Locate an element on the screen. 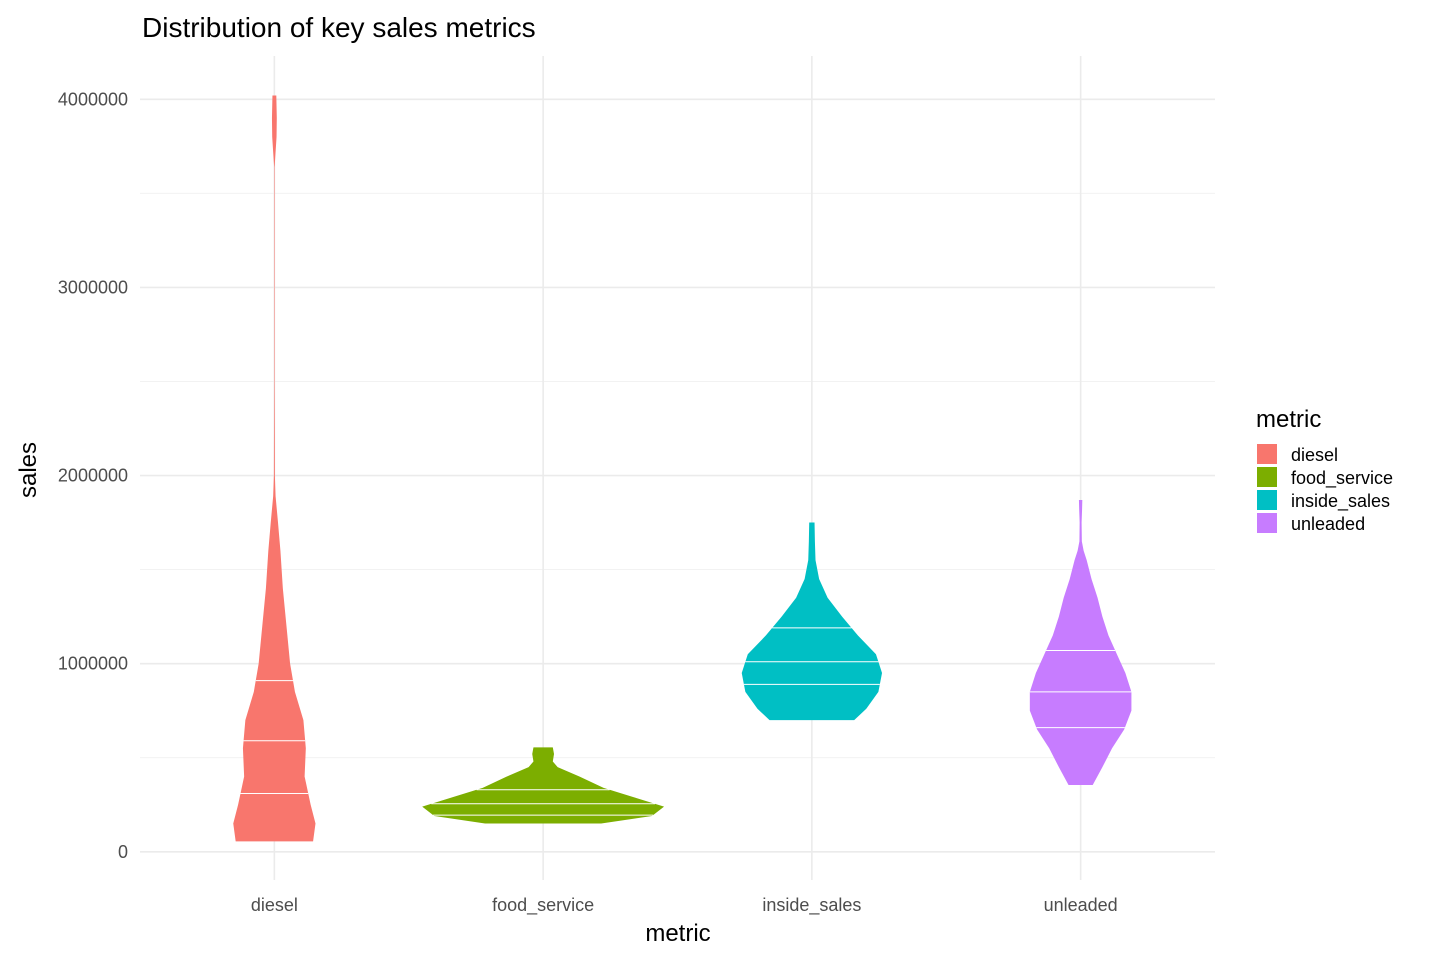 This screenshot has height=960, width=1440. y-tick-label: 3000000 is located at coordinates (93, 287).